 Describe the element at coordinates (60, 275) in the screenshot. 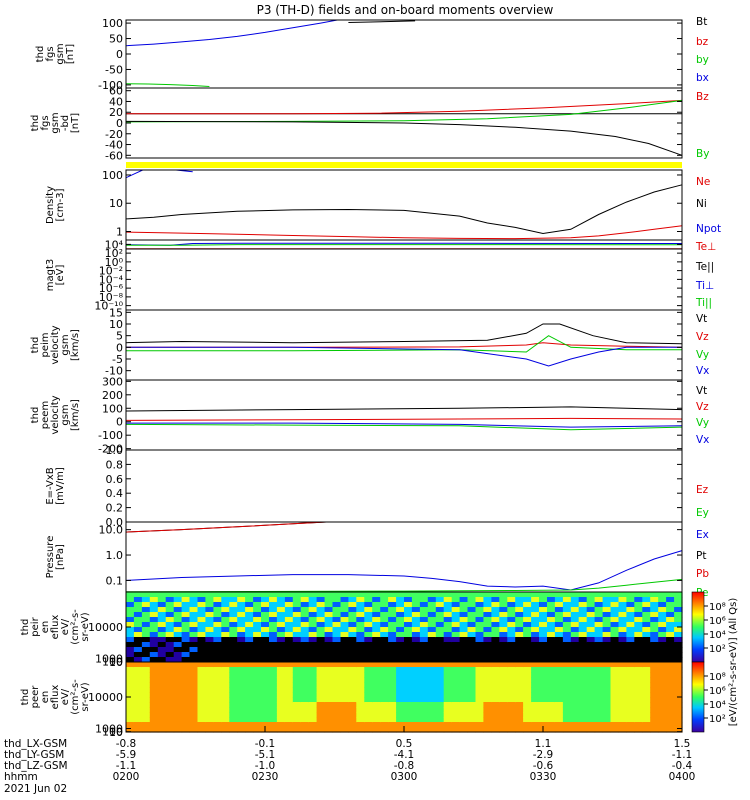

I see `ylabel: [eV]` at that location.